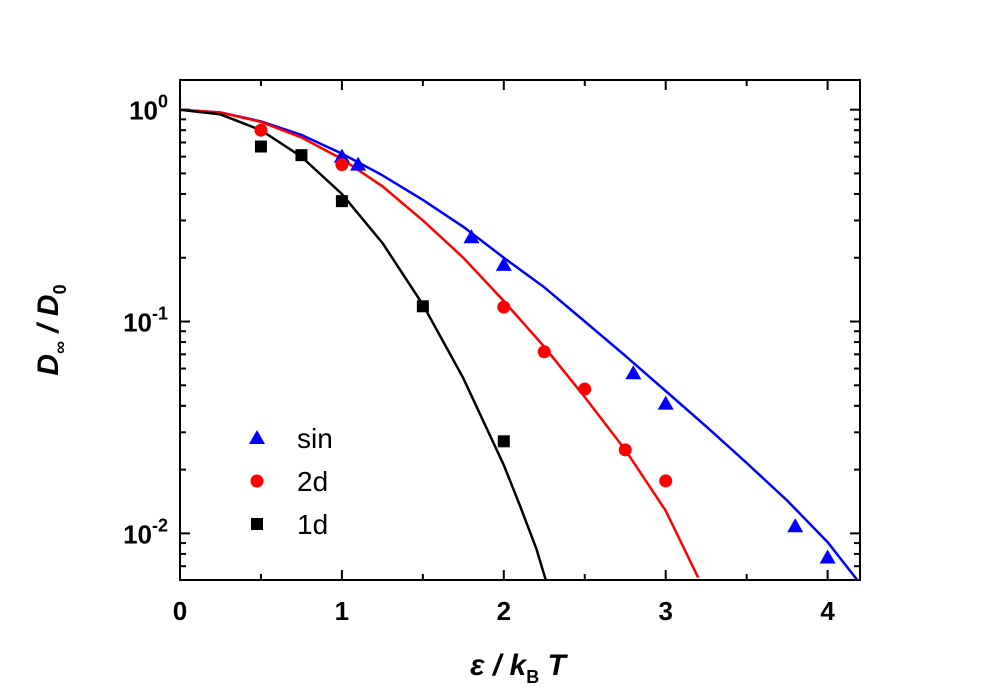 The width and height of the screenshot is (1000, 700). I want to click on legend: sin 2d 1d, so click(291, 481).